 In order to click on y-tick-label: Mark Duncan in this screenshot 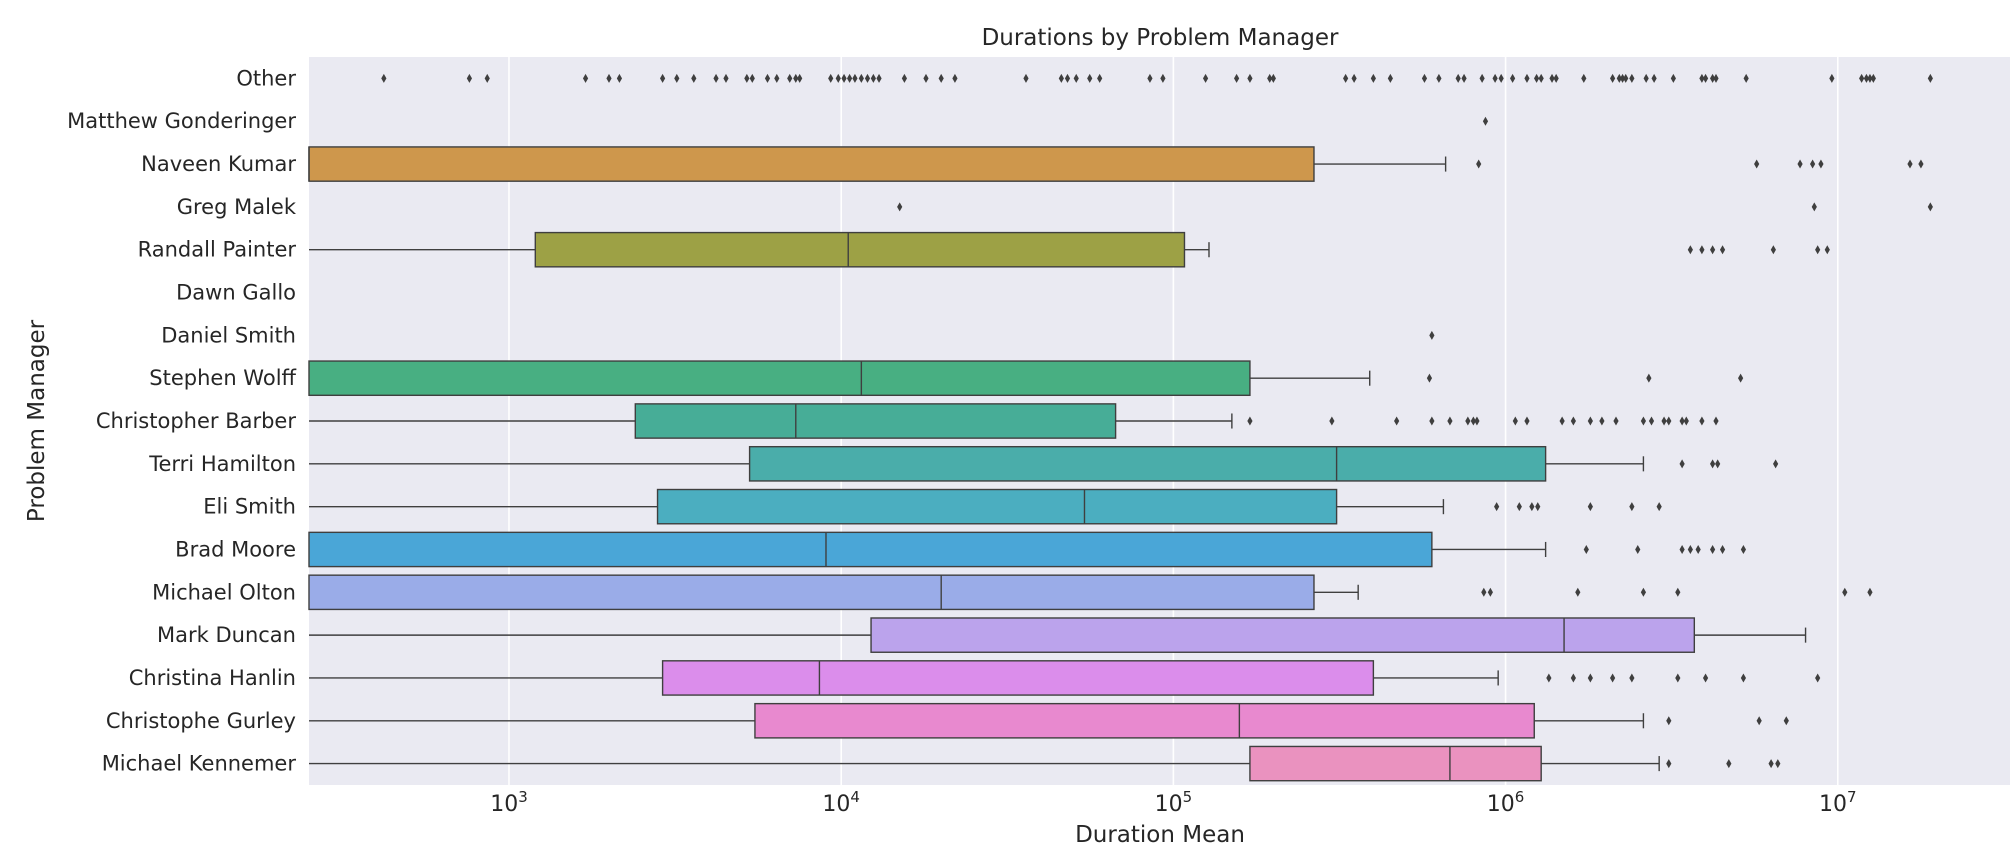, I will do `click(226, 635)`.